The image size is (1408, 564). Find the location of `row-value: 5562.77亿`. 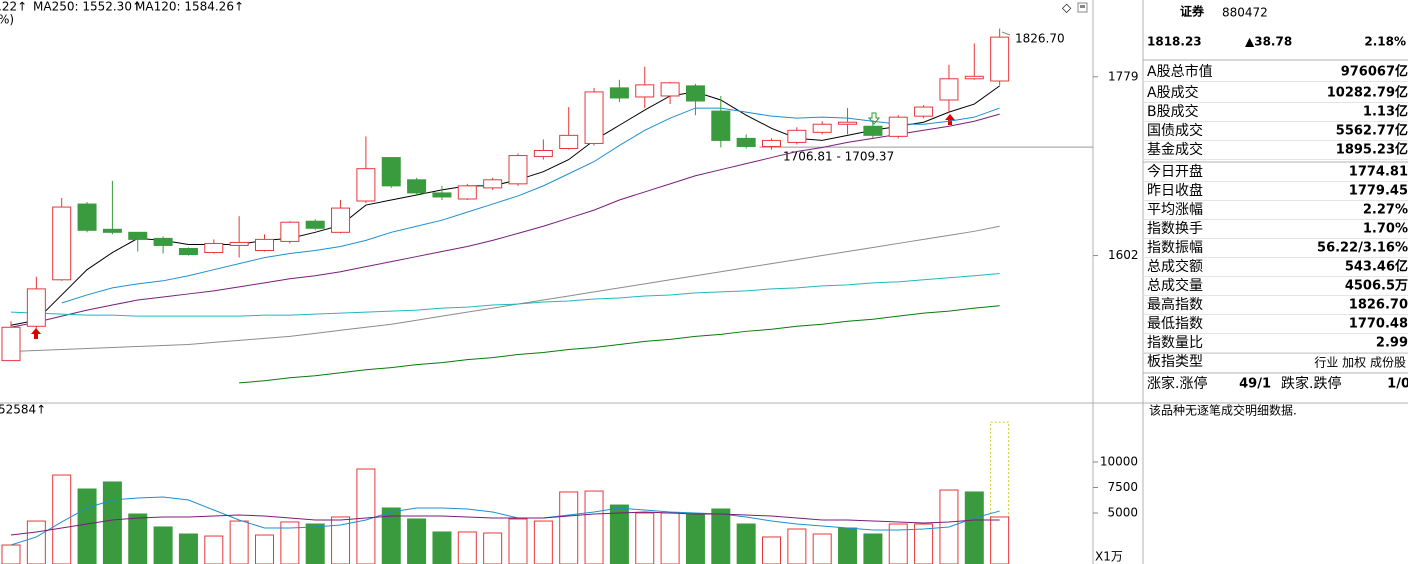

row-value: 5562.77亿 is located at coordinates (1372, 131).